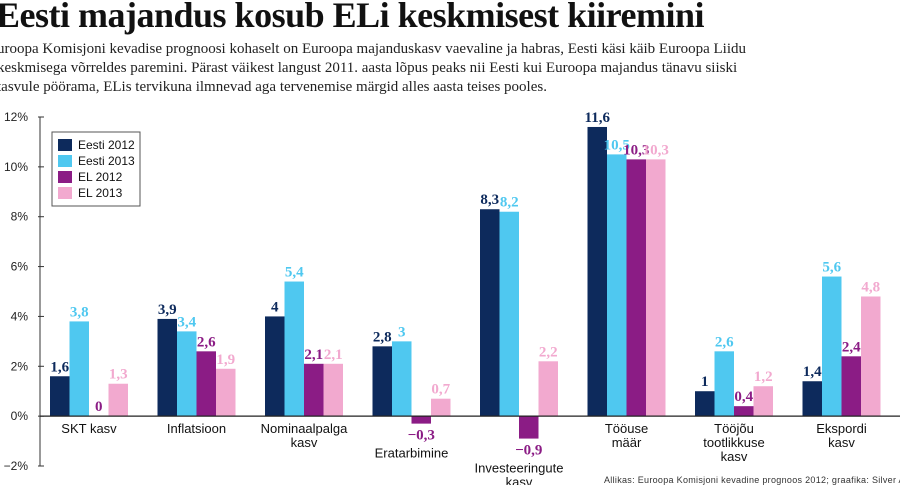 This screenshot has width=900, height=485. Describe the element at coordinates (20, 366) in the screenshot. I see `y-tick-label: 2%` at that location.